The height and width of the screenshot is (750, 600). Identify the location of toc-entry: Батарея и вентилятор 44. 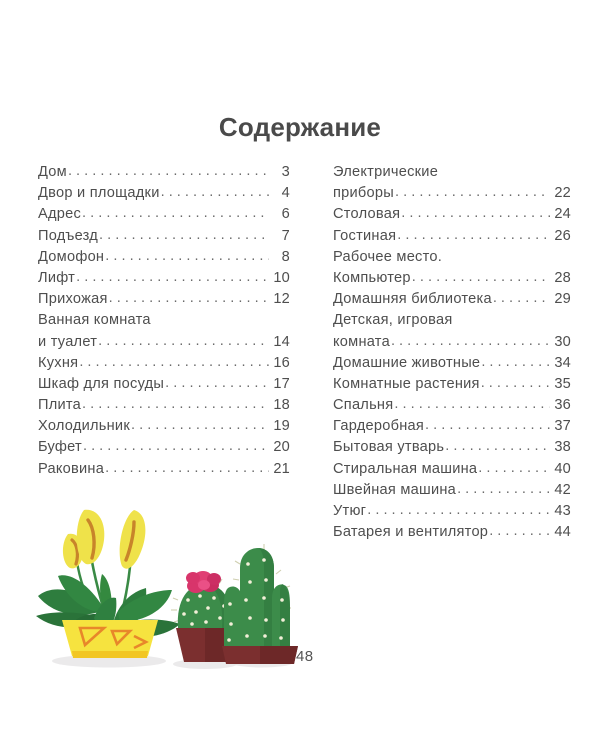
(452, 532).